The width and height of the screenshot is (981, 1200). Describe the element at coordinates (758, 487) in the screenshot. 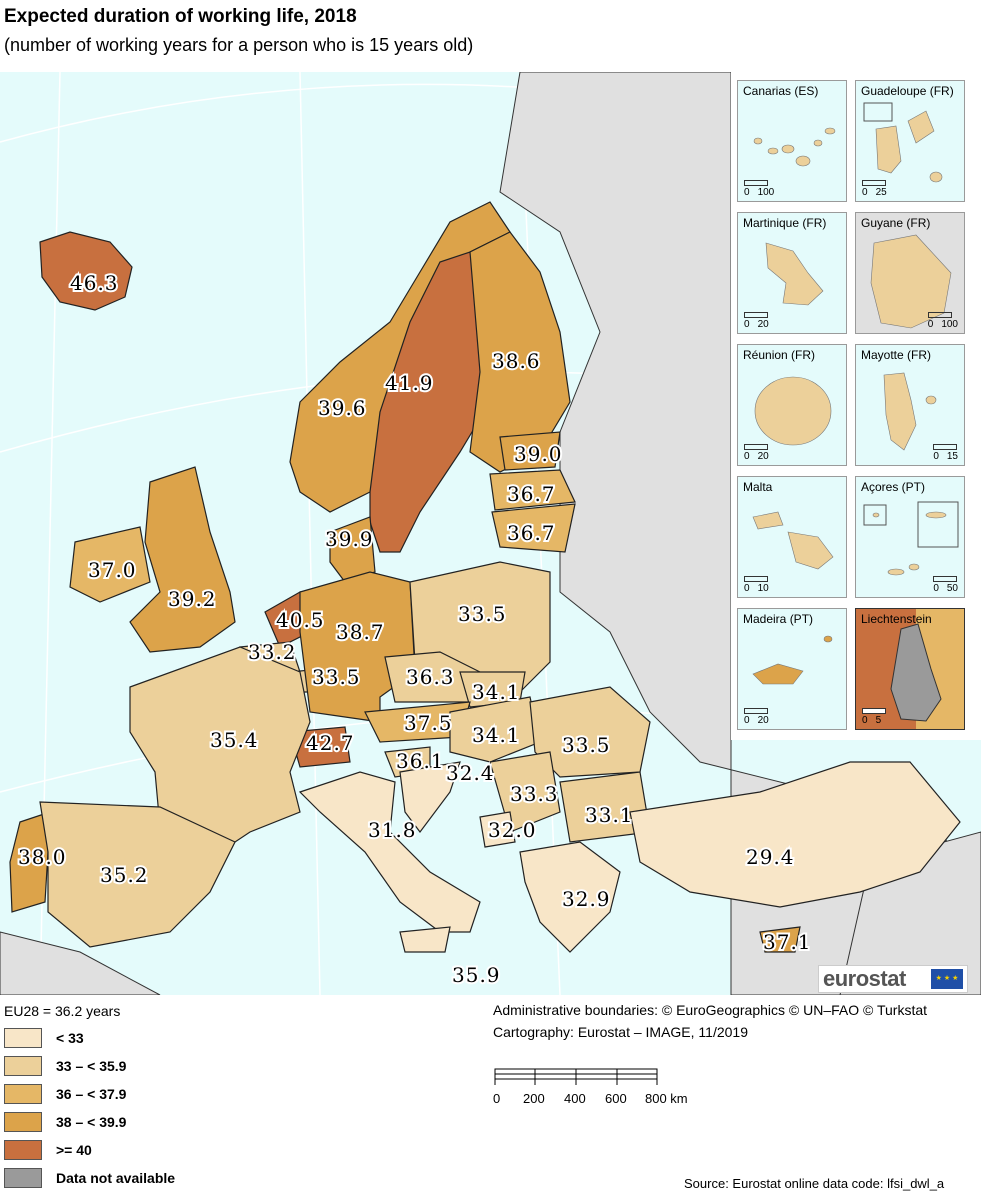

I see `inset-label: Malta` at that location.